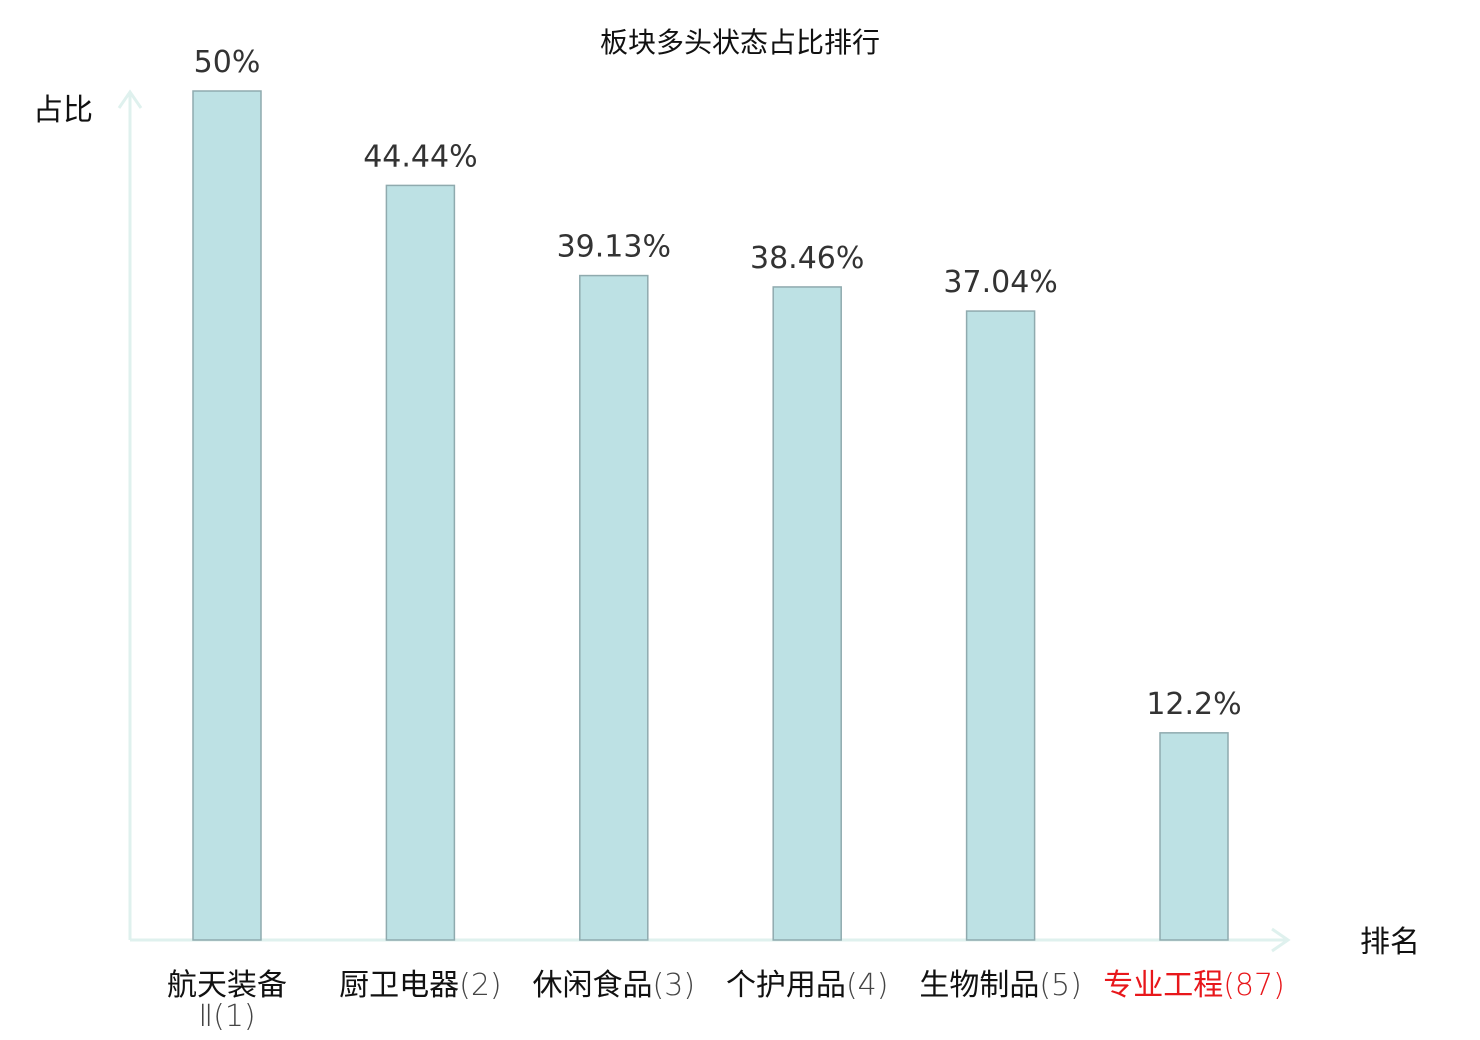 The image size is (1480, 1040). Describe the element at coordinates (614, 247) in the screenshot. I see `value-label-3: 39.13%` at that location.